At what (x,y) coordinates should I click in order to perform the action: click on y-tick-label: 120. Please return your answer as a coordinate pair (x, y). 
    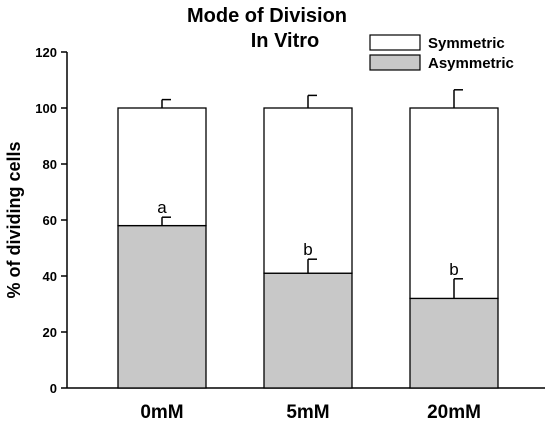
    Looking at the image, I should click on (46, 52).